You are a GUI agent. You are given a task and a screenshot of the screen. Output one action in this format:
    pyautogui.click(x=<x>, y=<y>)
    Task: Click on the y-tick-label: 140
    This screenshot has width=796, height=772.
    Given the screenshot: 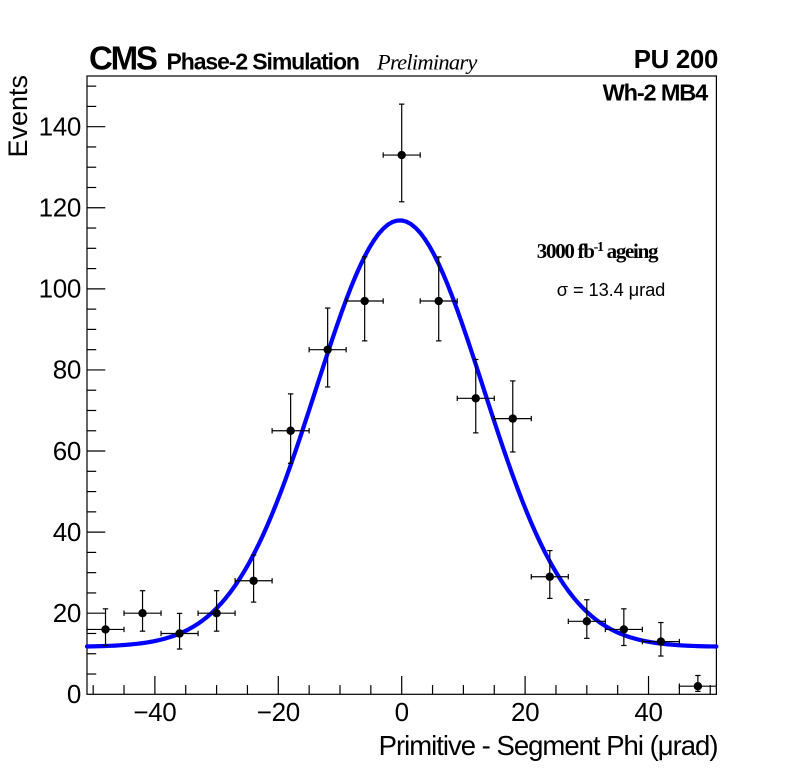 What is the action you would take?
    pyautogui.click(x=60, y=126)
    